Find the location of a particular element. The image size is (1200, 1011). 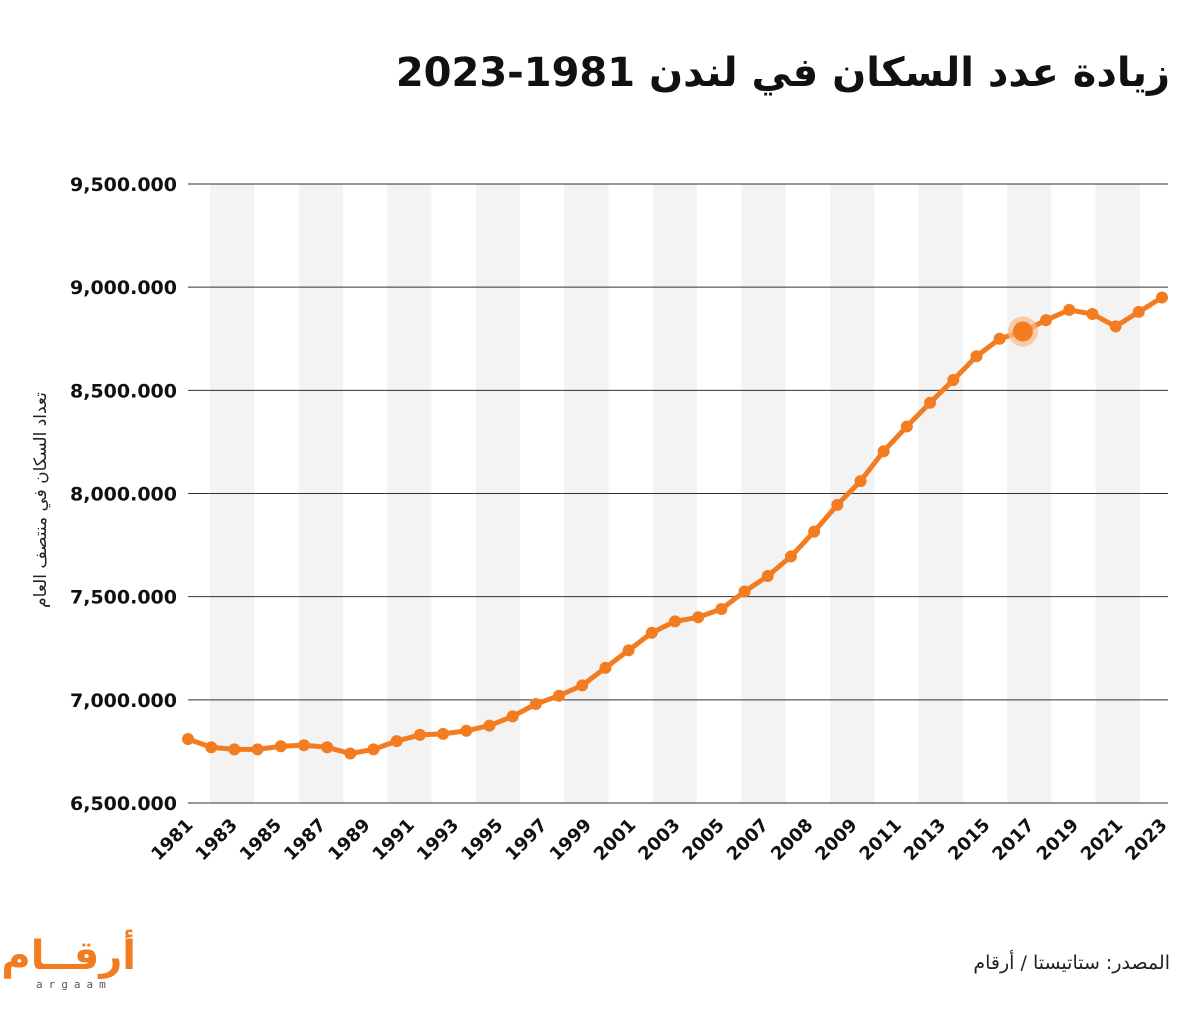

y-tick-label: 9,500.000 is located at coordinates (123, 185).